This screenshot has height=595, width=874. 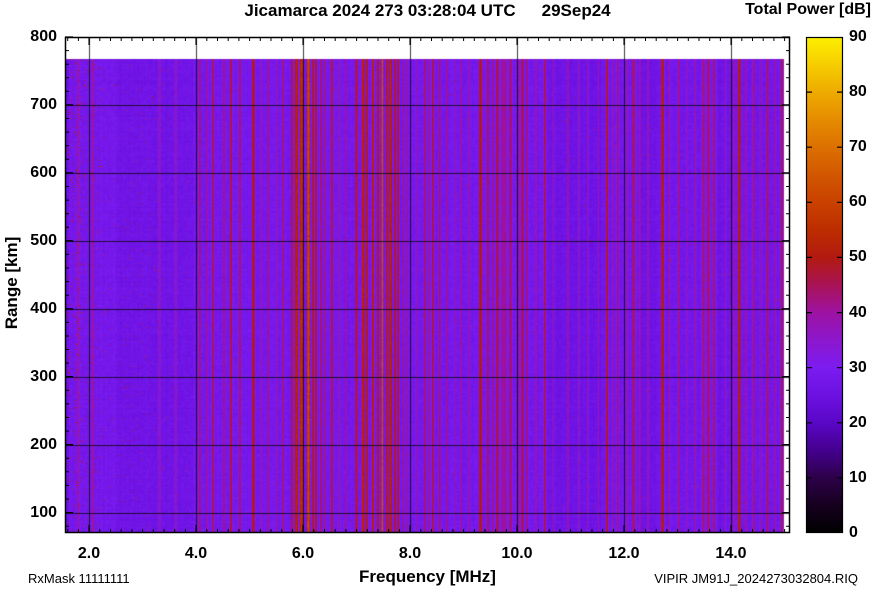 What do you see at coordinates (858, 367) in the screenshot?
I see `colorbar-tick-label: 30` at bounding box center [858, 367].